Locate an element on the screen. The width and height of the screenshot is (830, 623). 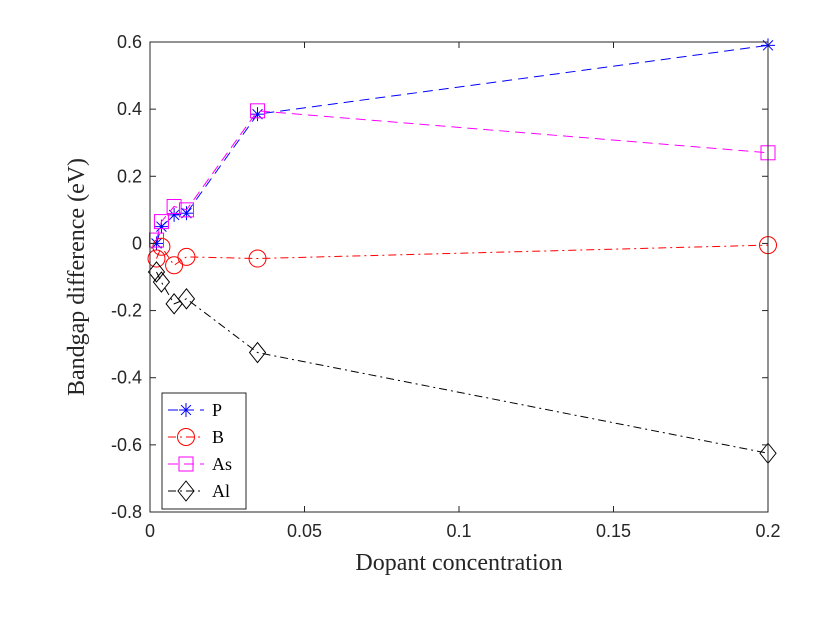
legend-marker-al is located at coordinates (186, 491).